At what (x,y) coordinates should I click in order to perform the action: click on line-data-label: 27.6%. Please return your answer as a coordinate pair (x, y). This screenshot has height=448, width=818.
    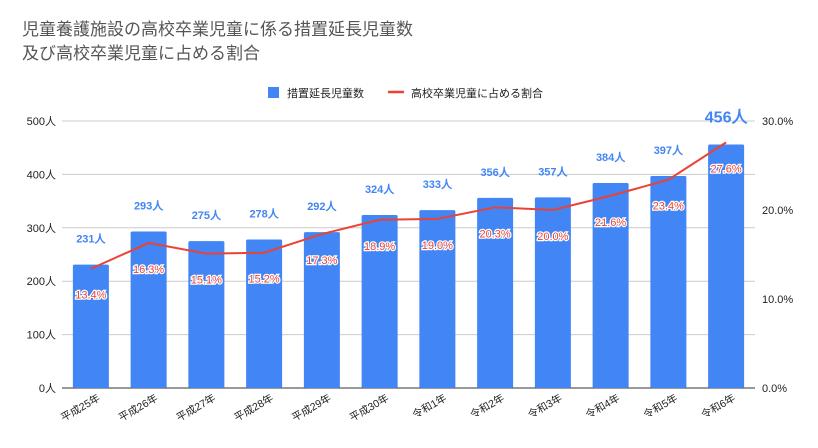
    Looking at the image, I should click on (726, 169).